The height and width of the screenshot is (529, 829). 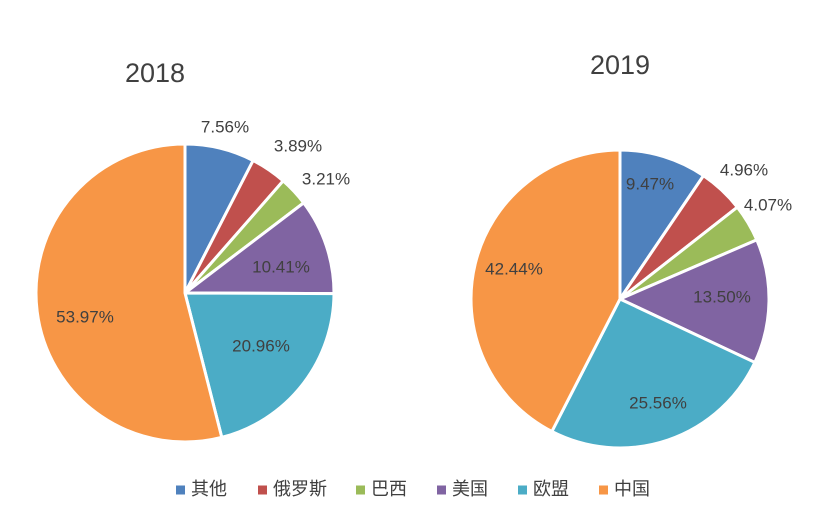 What do you see at coordinates (632, 489) in the screenshot?
I see `legend-label-6: 中国` at bounding box center [632, 489].